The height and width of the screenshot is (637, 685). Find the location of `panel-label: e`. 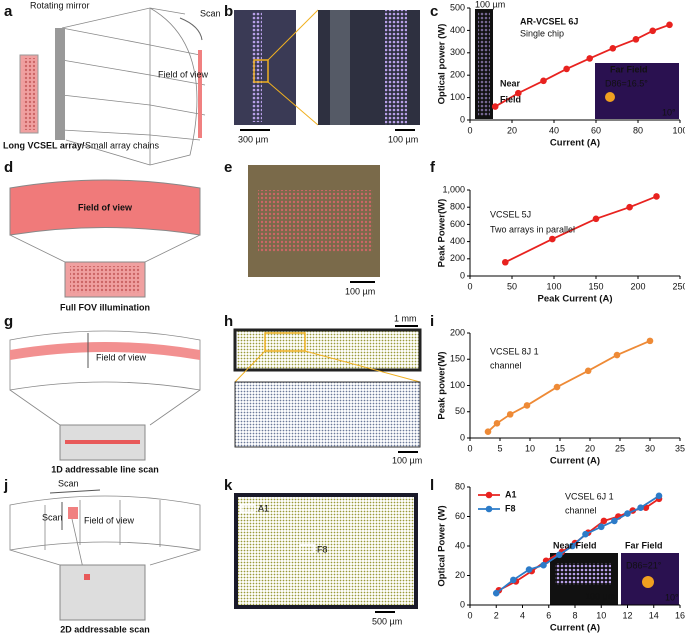

panel-label: e is located at coordinates (228, 167).